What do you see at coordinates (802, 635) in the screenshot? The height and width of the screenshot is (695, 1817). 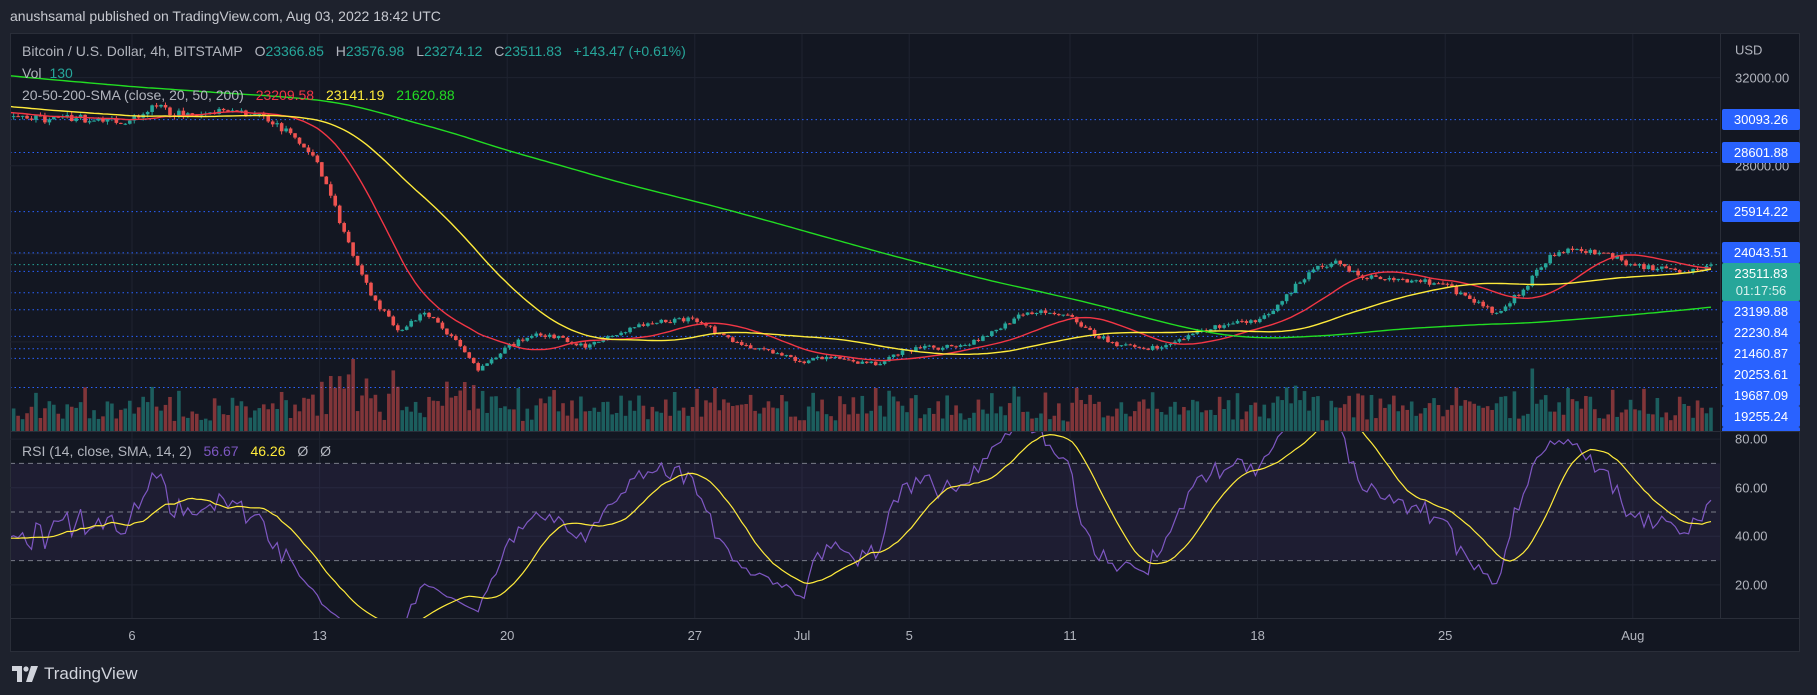 I see `time-tick-label: Jul` at bounding box center [802, 635].